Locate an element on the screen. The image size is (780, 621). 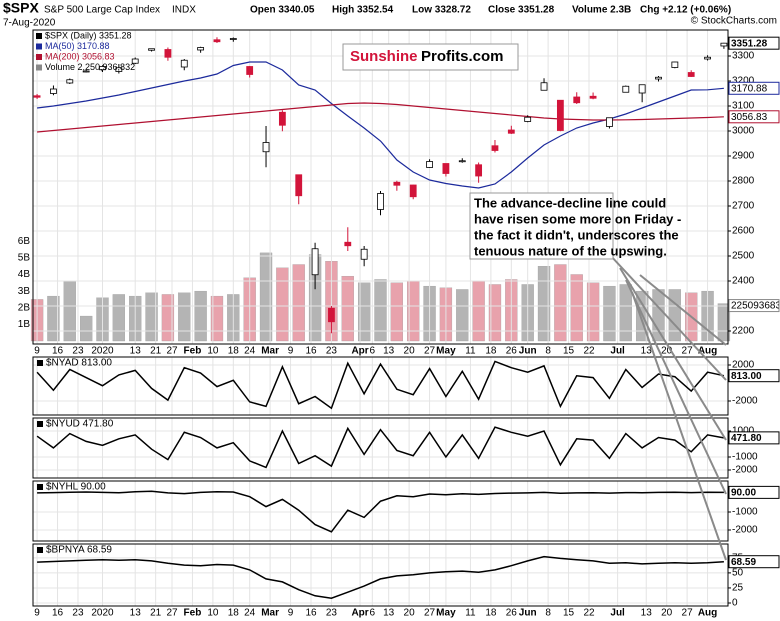
panel-title: $NYHL 90.00 is located at coordinates (76, 487).